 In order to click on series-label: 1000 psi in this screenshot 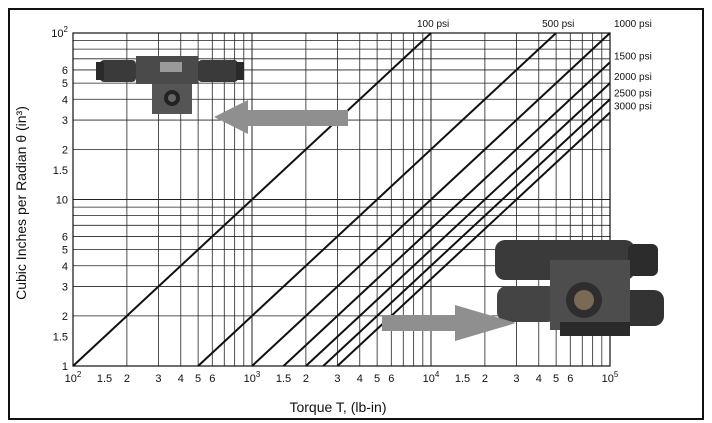, I will do `click(633, 24)`.